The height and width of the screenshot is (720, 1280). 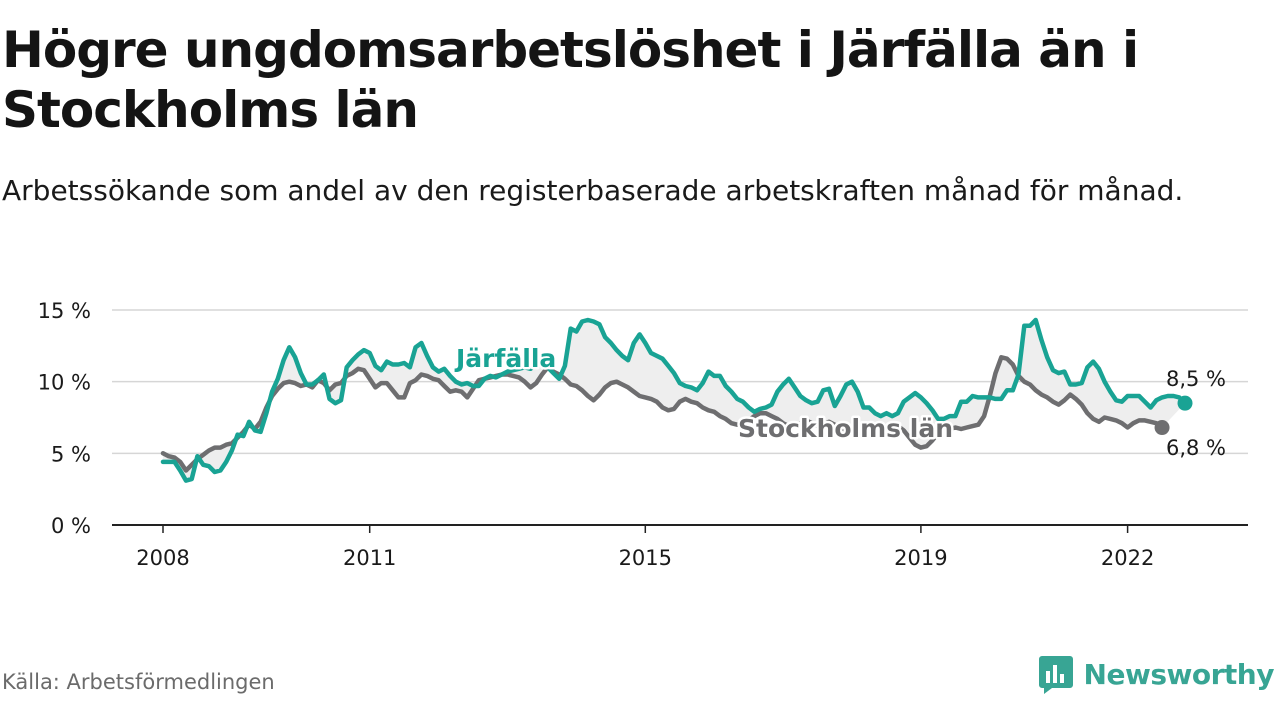 I want to click on bar-chart-logo-icon, so click(x=1055, y=675).